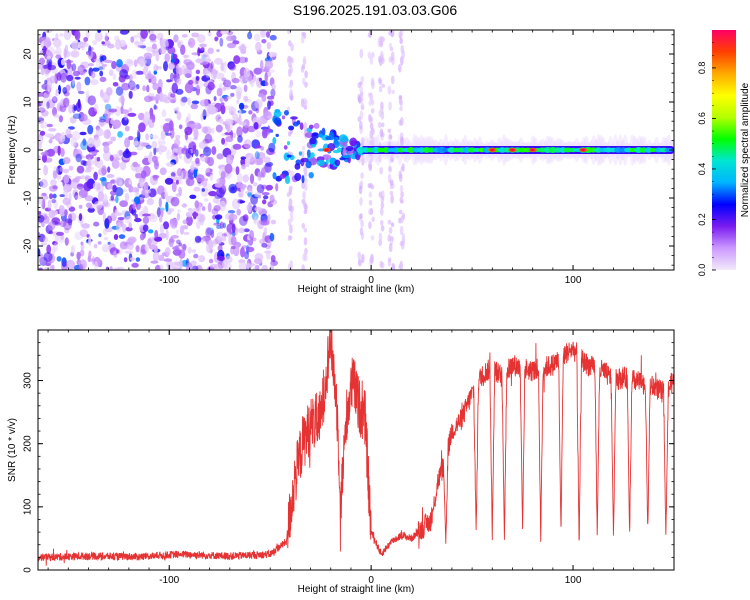  What do you see at coordinates (356, 589) in the screenshot?
I see `snr-x-axis-label: Height of straight line (km)` at bounding box center [356, 589].